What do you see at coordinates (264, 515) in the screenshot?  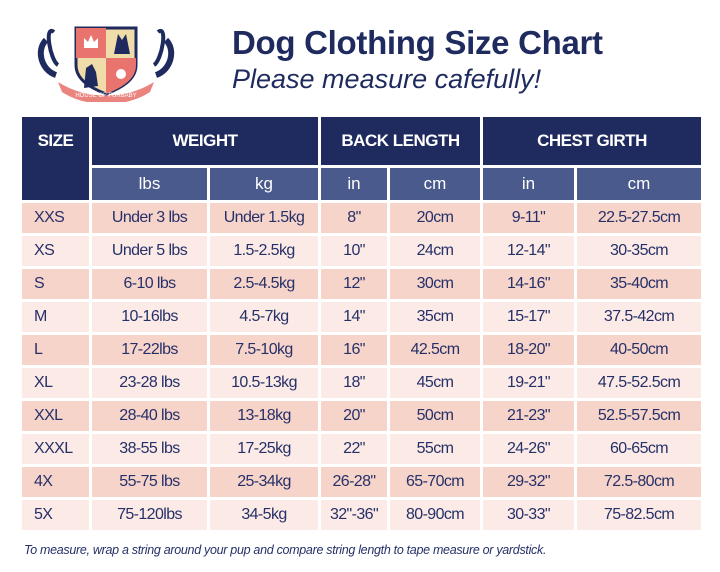 I see `cell-weight-kg: 34-5kg` at bounding box center [264, 515].